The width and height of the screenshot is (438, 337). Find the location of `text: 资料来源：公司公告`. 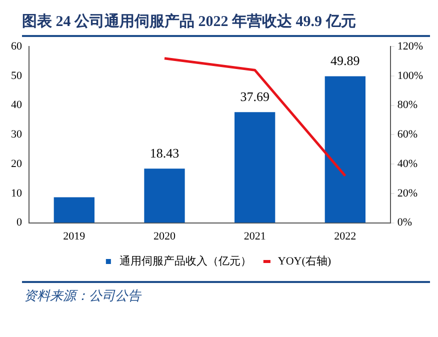

text: 资料来源：公司公告 is located at coordinates (83, 296).